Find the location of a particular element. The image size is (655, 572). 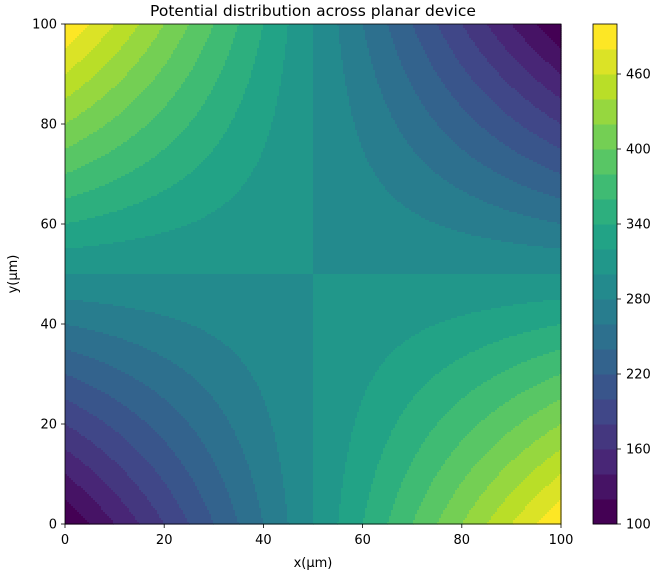

colorbar-band is located at coordinates (605, 462).